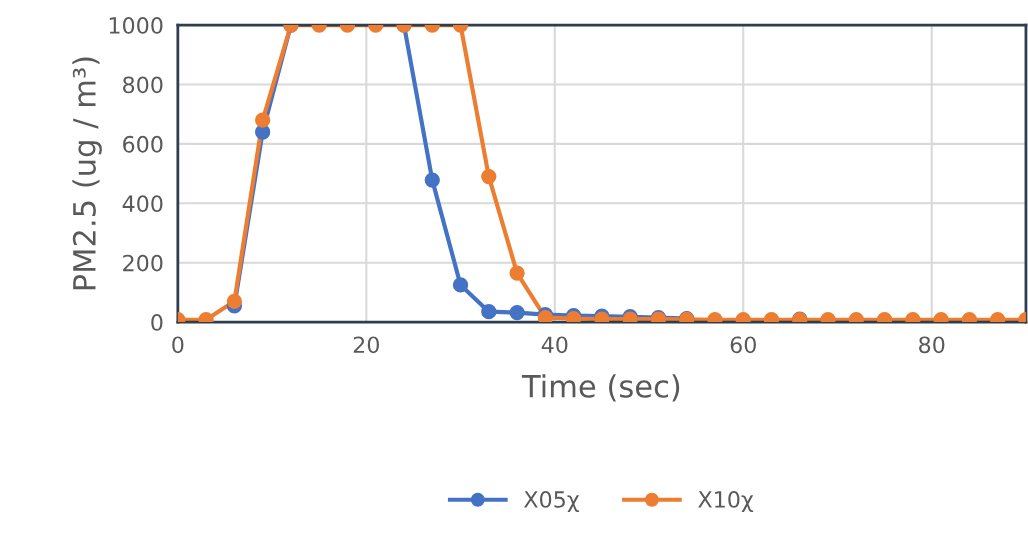 The image size is (1028, 545). What do you see at coordinates (142, 204) in the screenshot?
I see `y-tick-label: 400` at bounding box center [142, 204].